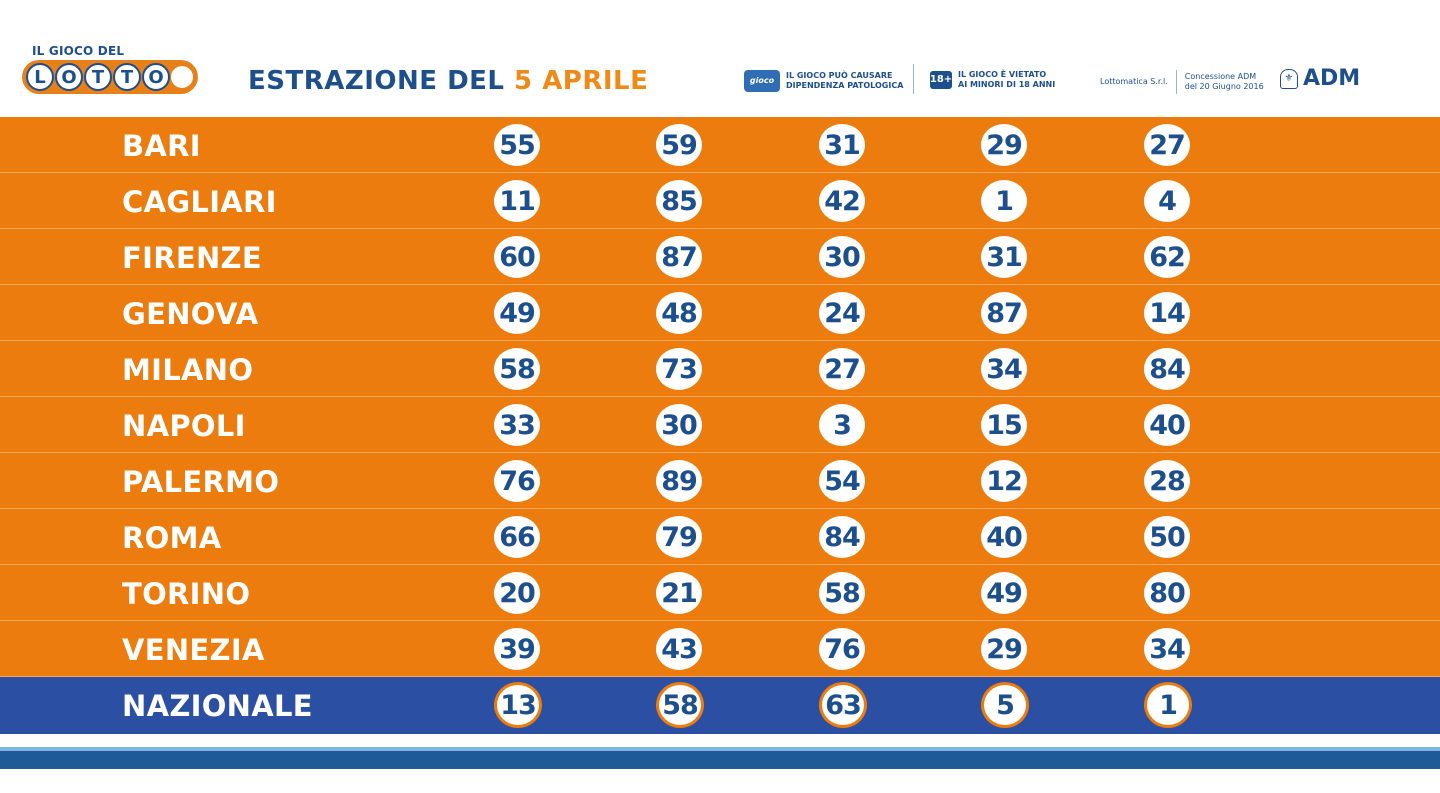  I want to click on game-responsibly-icon: gioco, so click(762, 81).